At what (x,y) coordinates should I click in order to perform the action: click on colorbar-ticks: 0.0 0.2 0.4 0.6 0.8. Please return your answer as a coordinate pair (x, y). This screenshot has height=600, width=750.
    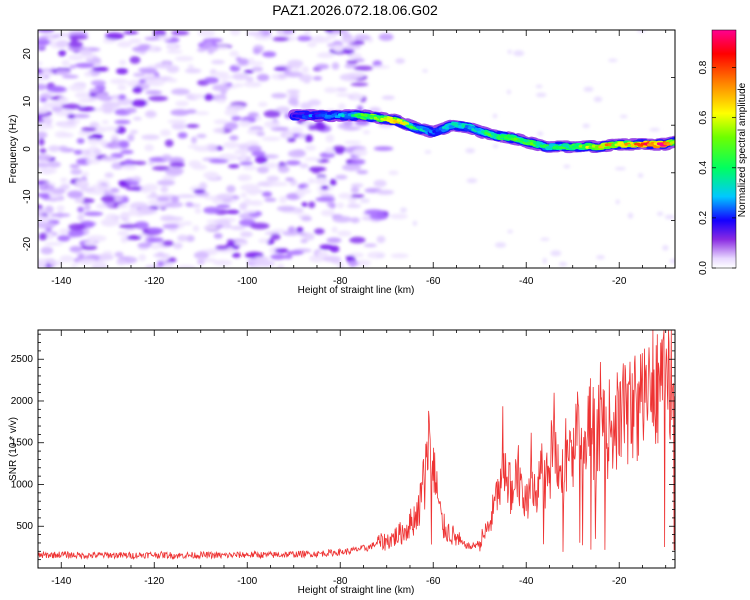
    Looking at the image, I should click on (717, 167).